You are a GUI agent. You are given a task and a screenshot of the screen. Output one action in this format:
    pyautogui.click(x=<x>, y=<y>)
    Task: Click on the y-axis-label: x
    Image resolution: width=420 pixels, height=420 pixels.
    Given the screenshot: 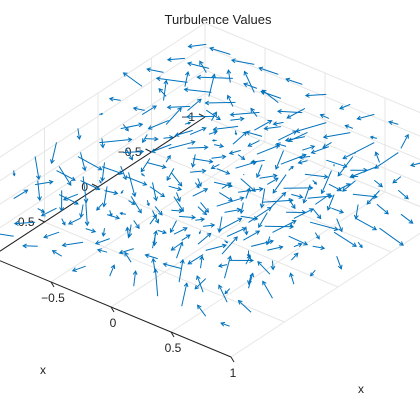 What is the action you would take?
    pyautogui.click(x=43, y=370)
    